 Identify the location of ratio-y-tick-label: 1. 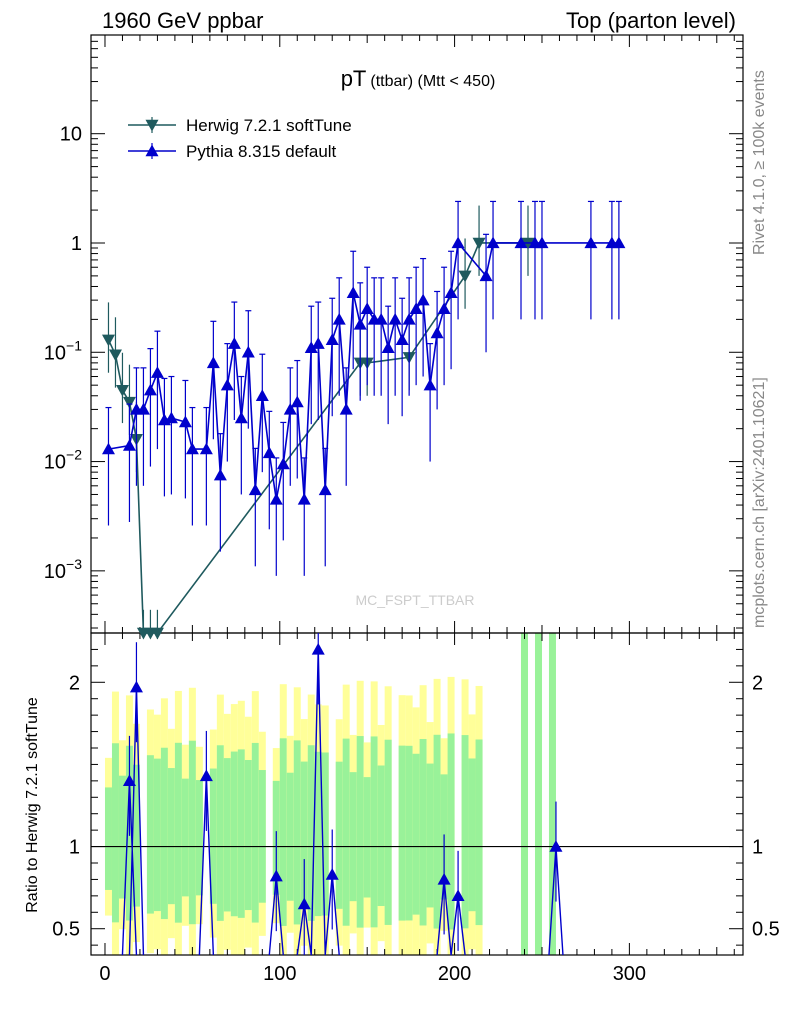
(74, 848).